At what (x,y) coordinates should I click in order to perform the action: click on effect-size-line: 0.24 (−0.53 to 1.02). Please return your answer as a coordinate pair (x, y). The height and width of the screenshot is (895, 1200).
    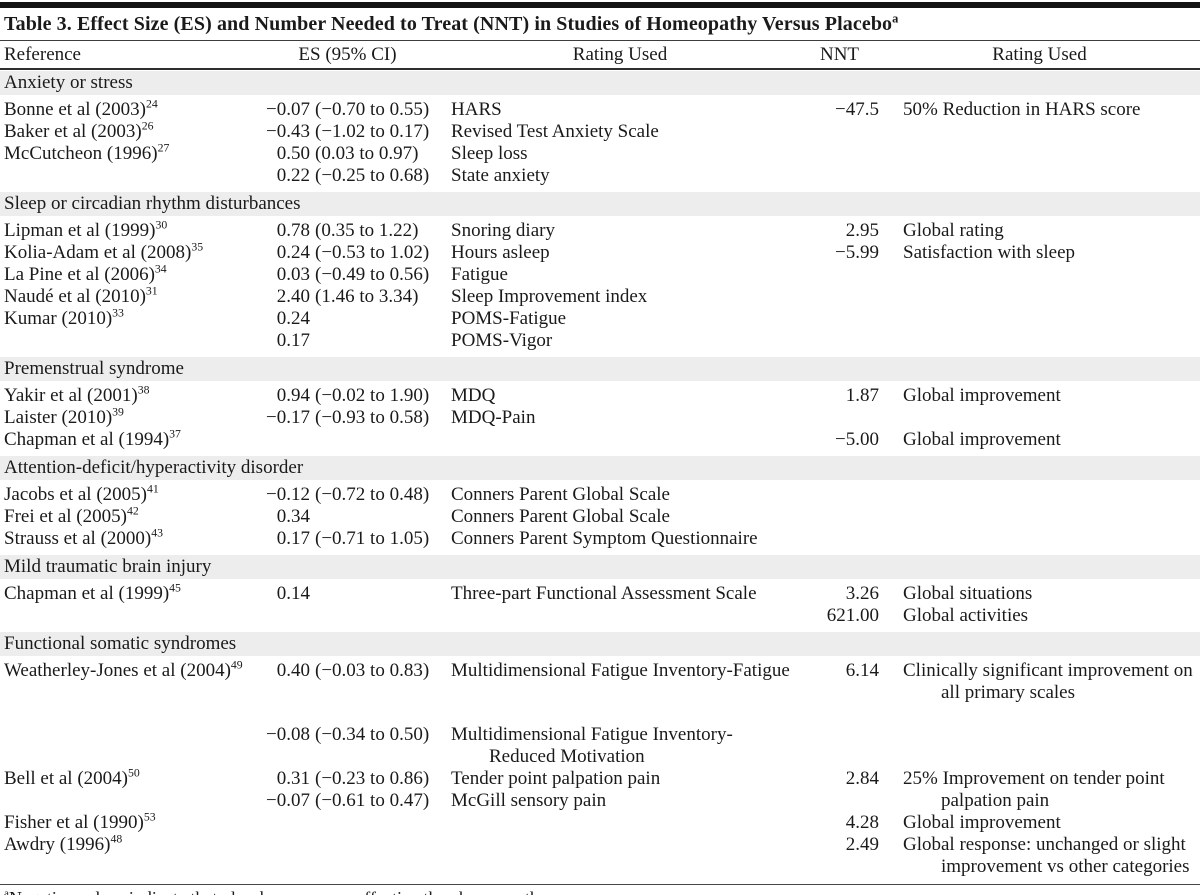
    Looking at the image, I should click on (347, 253).